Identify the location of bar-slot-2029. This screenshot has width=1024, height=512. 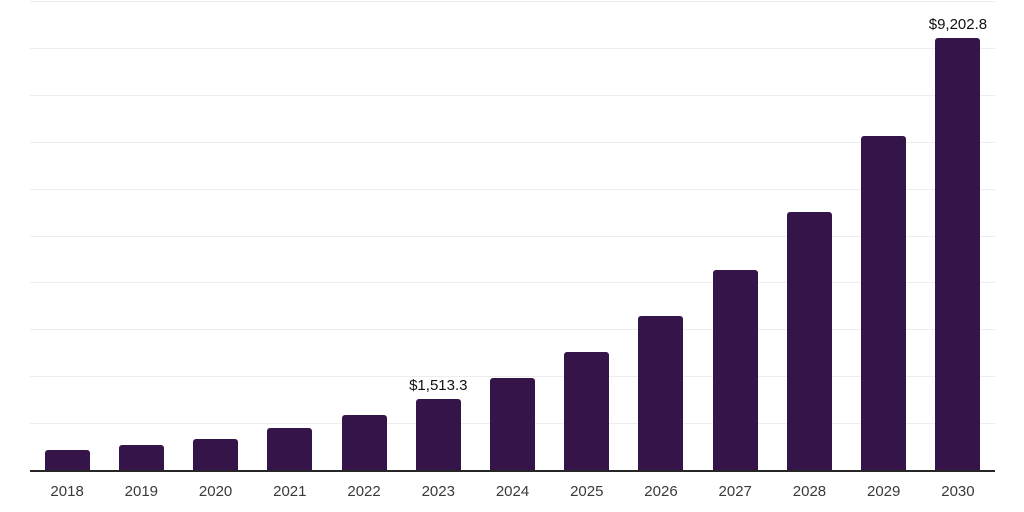
(884, 235).